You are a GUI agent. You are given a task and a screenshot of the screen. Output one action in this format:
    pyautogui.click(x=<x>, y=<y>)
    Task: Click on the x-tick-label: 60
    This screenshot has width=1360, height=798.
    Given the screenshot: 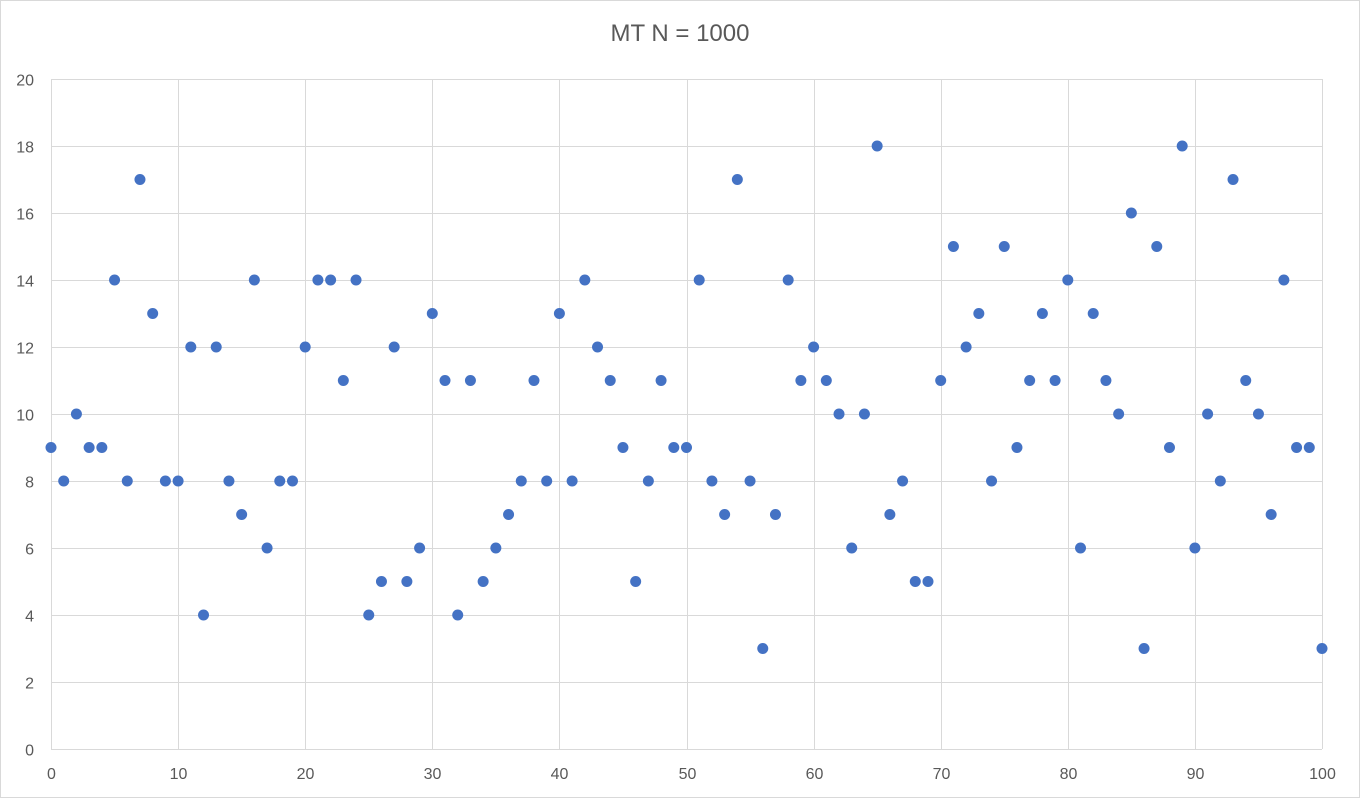 What is the action you would take?
    pyautogui.click(x=815, y=774)
    